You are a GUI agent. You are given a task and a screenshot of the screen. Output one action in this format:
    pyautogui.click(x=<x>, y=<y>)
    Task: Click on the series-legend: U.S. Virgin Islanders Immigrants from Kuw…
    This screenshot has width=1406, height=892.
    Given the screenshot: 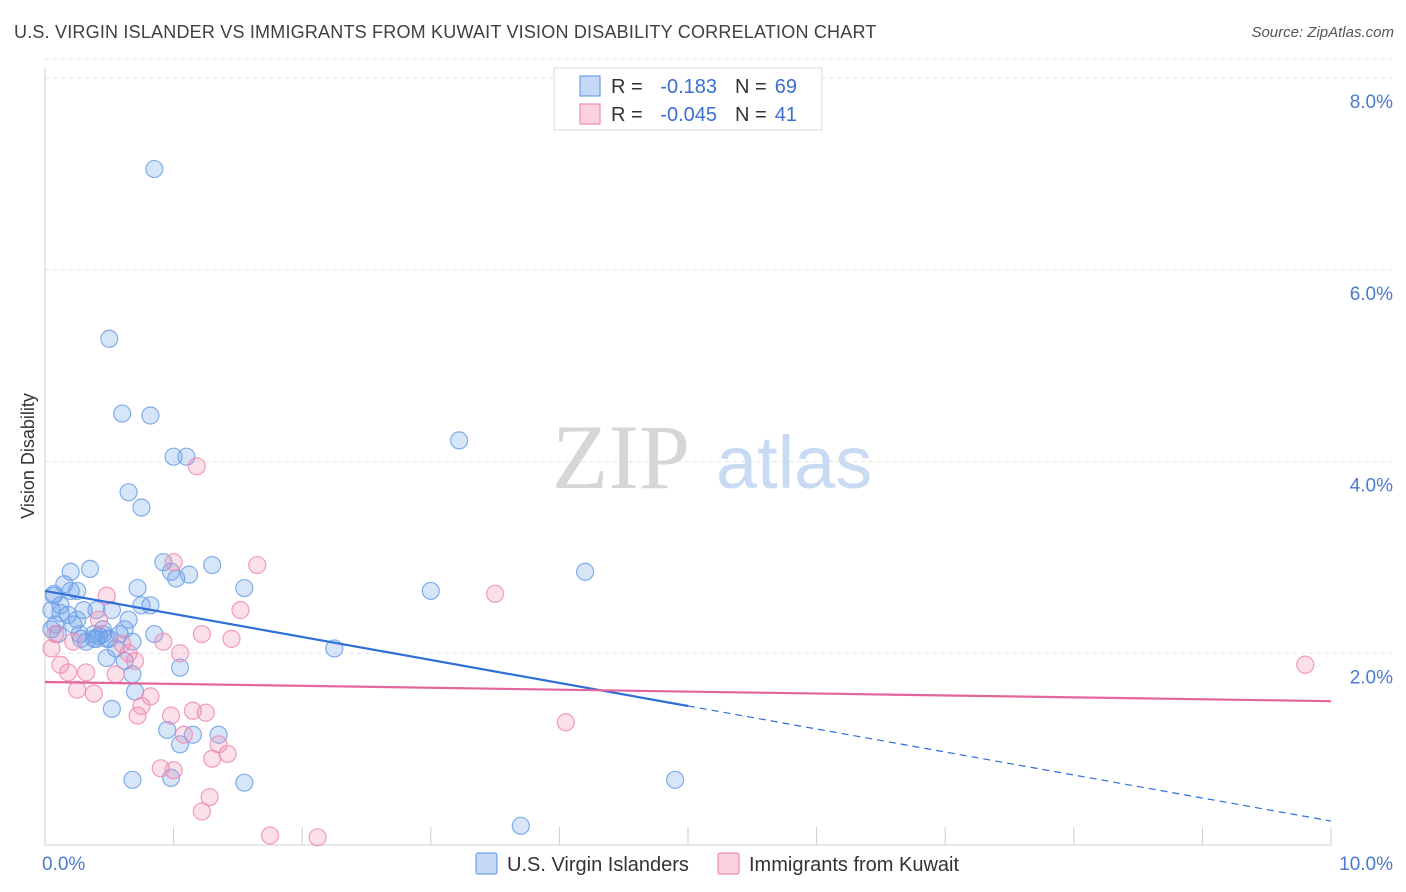 What is the action you would take?
    pyautogui.click(x=717, y=864)
    